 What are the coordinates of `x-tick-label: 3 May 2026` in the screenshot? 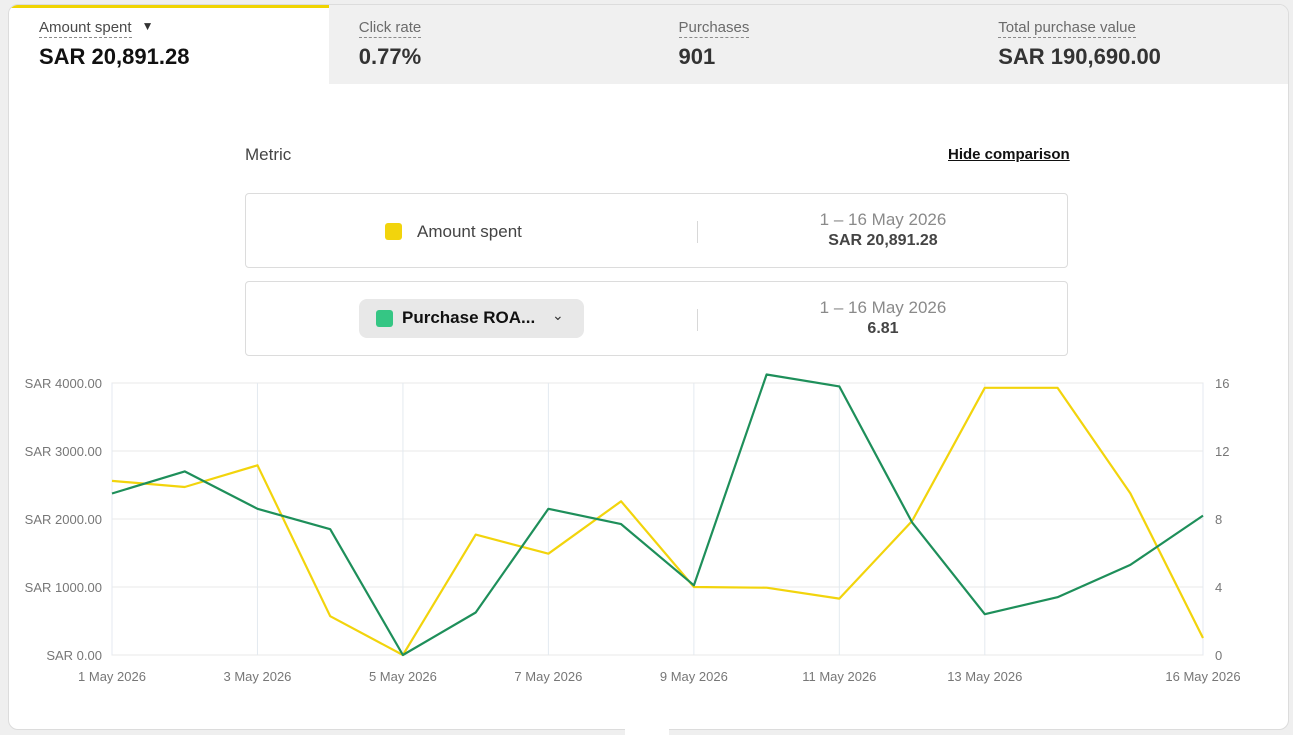 It's located at (257, 676).